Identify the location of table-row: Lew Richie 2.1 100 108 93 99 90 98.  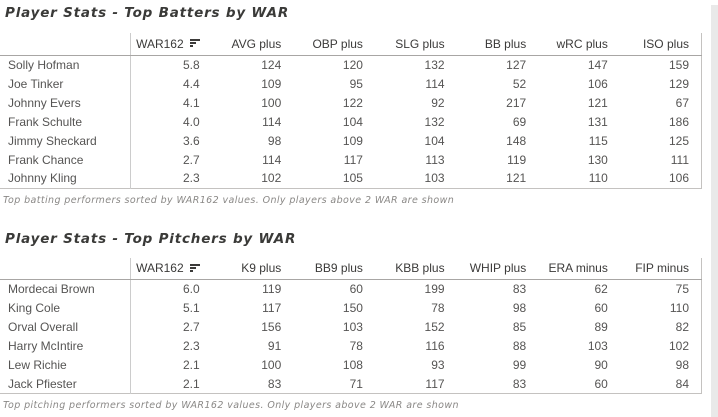
(351, 365).